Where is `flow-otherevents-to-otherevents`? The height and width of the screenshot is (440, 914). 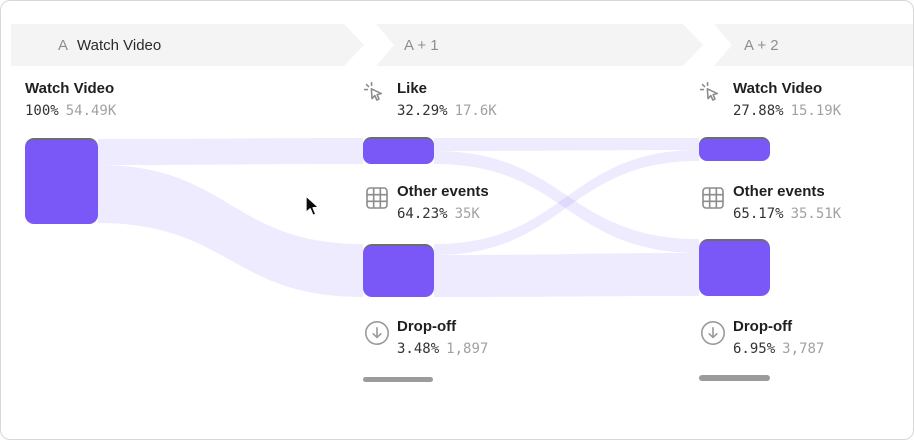
flow-otherevents-to-otherevents is located at coordinates (566, 275).